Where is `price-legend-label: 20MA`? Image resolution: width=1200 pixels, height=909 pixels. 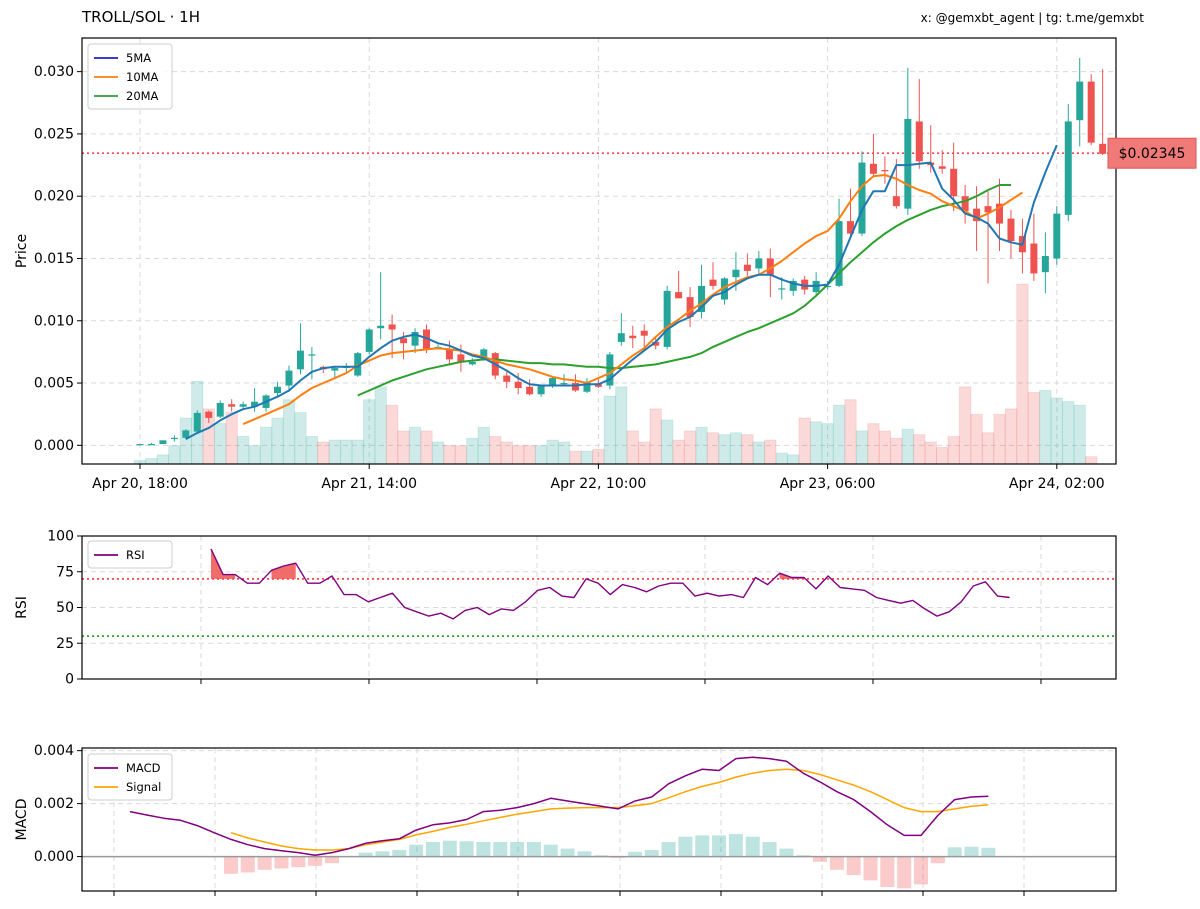 price-legend-label: 20MA is located at coordinates (142, 96).